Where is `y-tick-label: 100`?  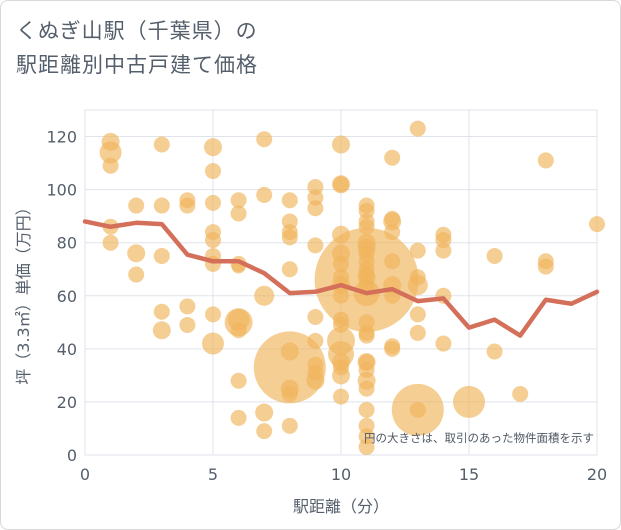
y-tick-label: 100 is located at coordinates (61, 190).